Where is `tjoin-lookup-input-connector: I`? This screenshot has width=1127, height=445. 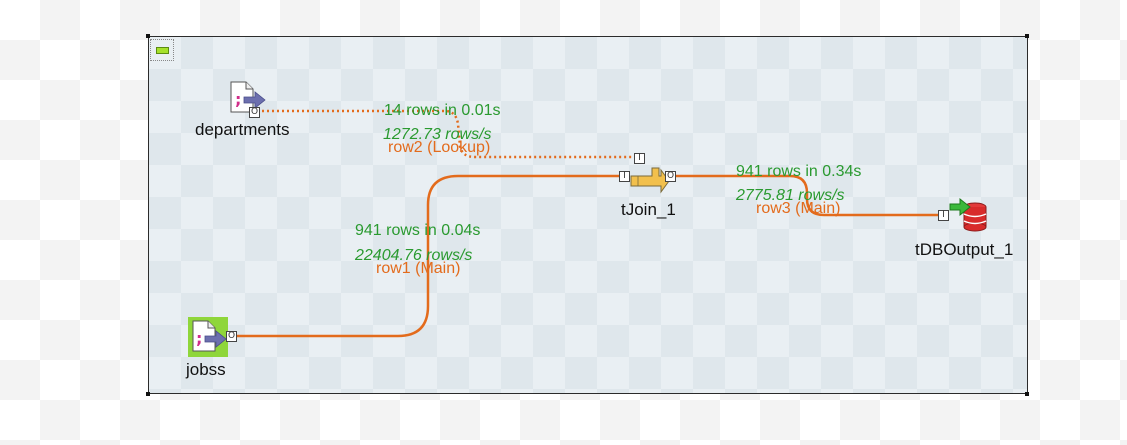
tjoin-lookup-input-connector: I is located at coordinates (639, 158).